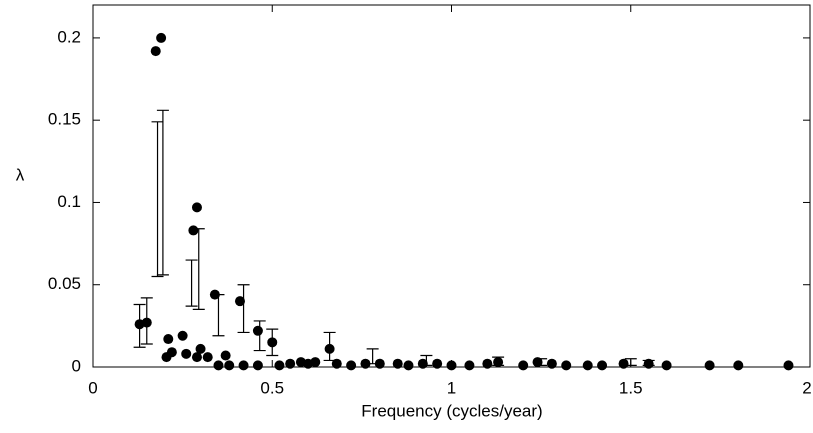 The height and width of the screenshot is (433, 813). I want to click on y-axis-label: λ, so click(20, 174).